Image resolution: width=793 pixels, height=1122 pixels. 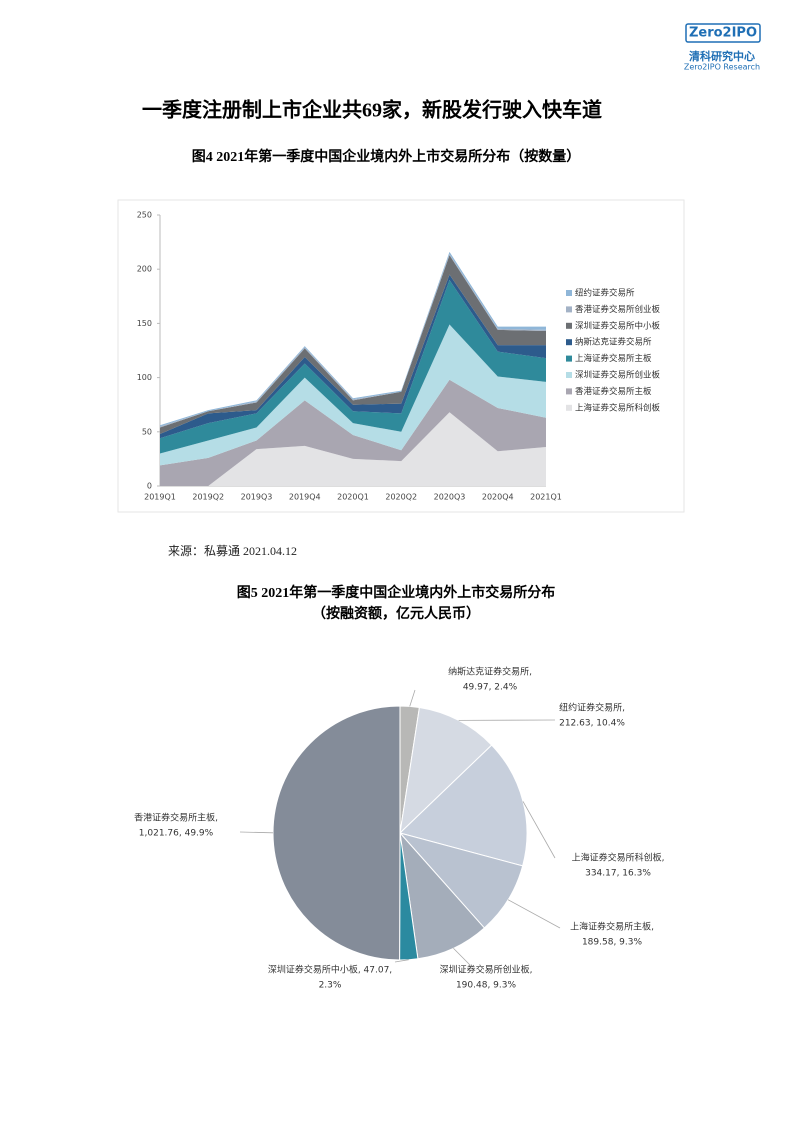 I want to click on x-tick-label: 2019Q2, so click(x=208, y=497).